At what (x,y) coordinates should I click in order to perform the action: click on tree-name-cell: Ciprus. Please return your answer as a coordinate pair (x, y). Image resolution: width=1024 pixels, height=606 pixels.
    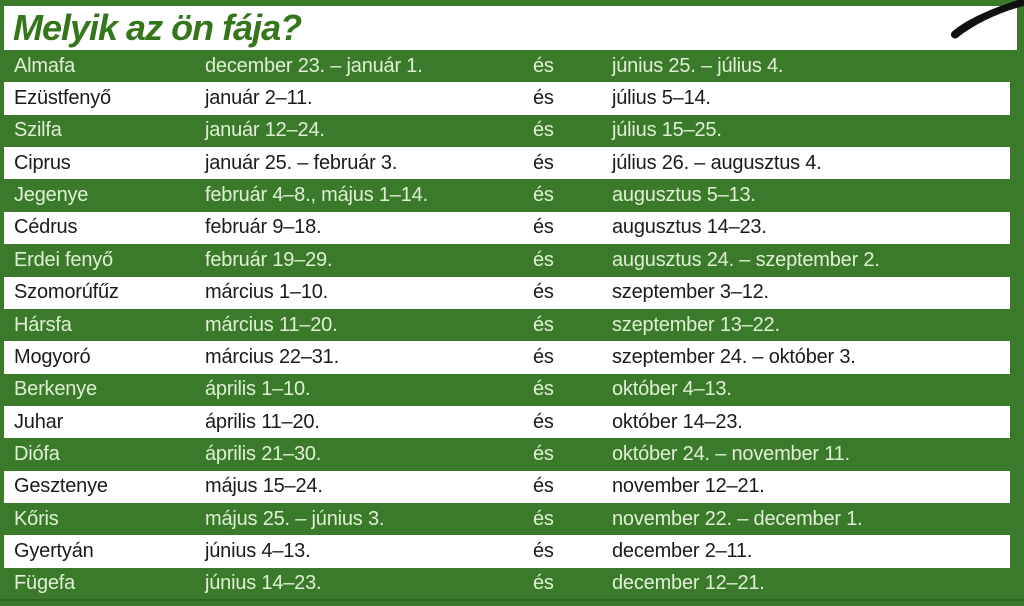
    Looking at the image, I should click on (42, 162).